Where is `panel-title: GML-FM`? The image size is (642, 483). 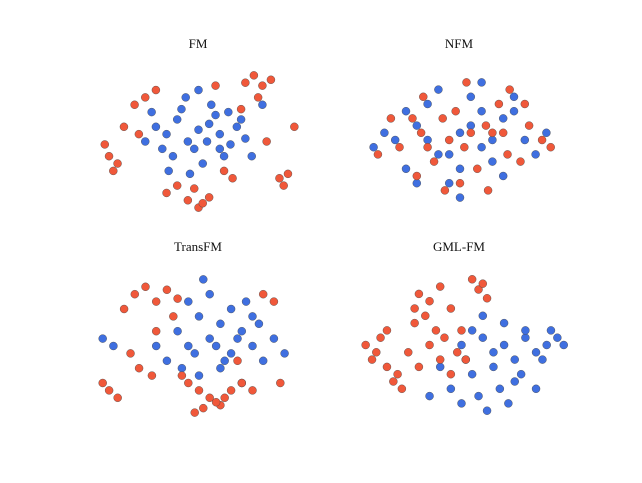
panel-title: GML-FM is located at coordinates (459, 246).